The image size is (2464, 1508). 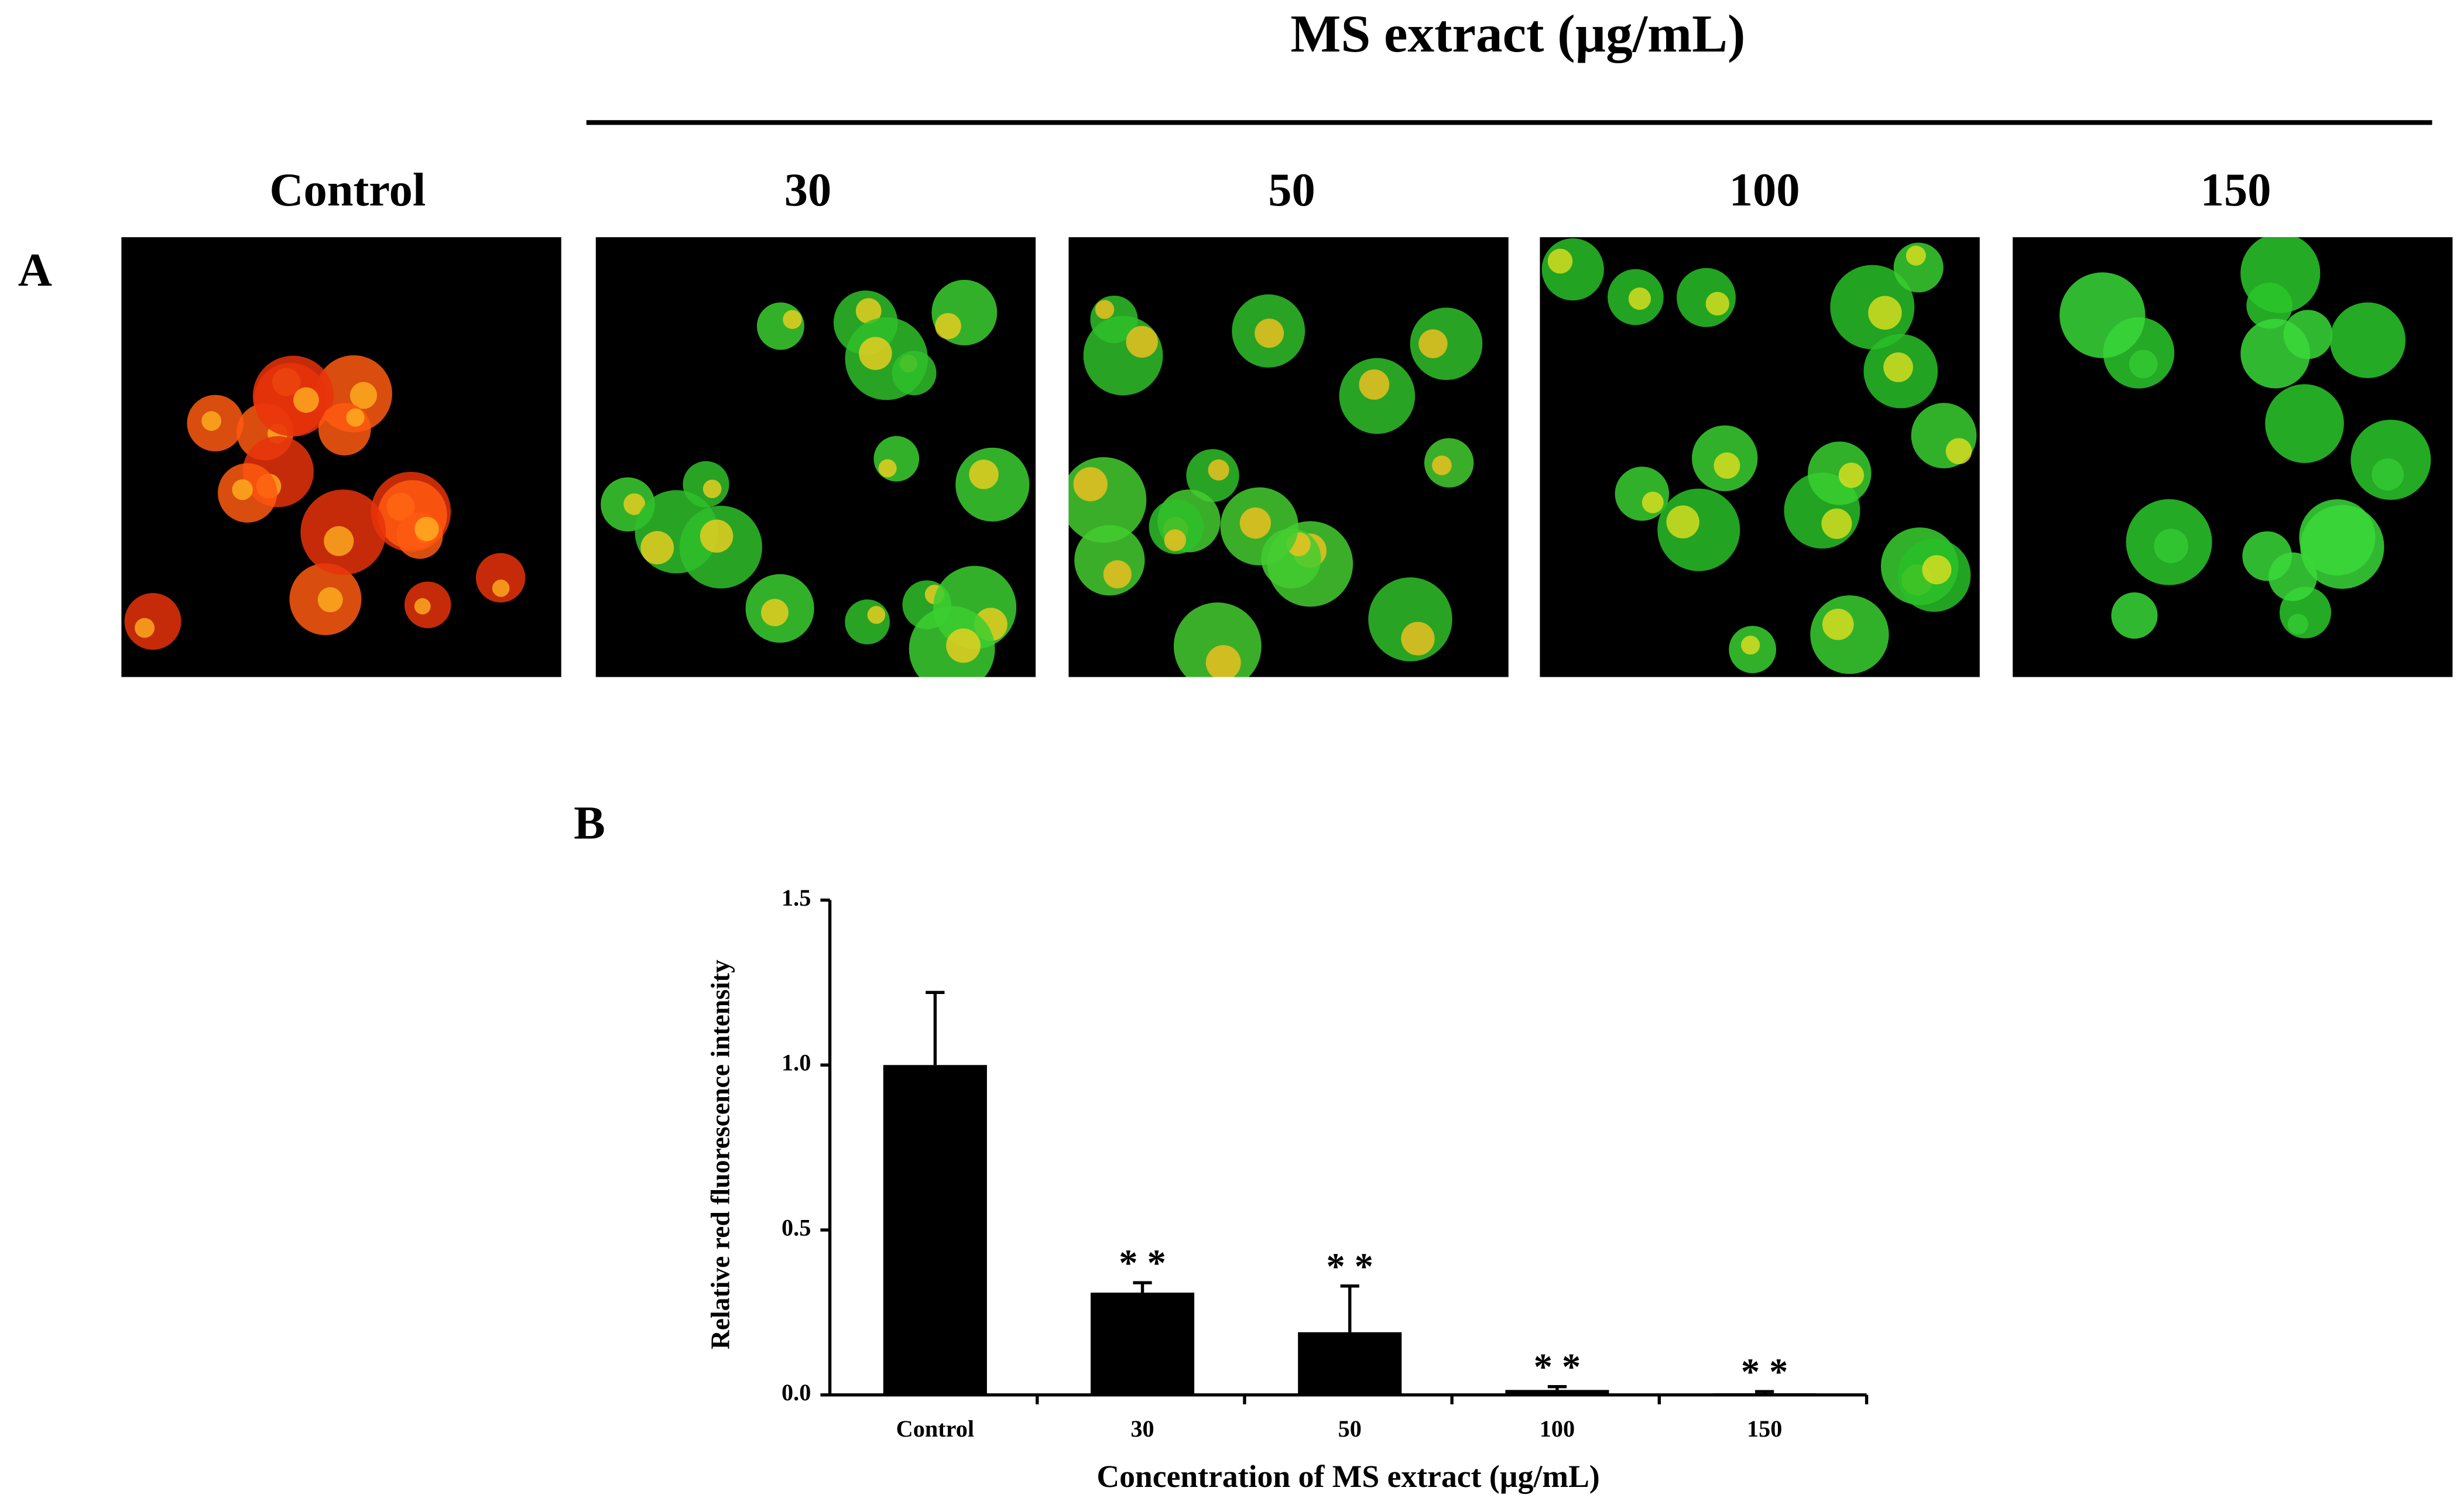 What do you see at coordinates (589, 823) in the screenshot?
I see `panel-label: B` at bounding box center [589, 823].